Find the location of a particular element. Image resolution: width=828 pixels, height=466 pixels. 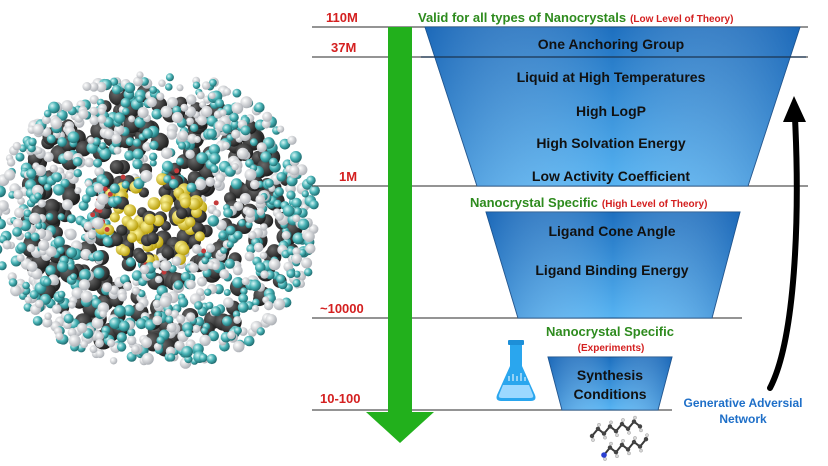

level-label-10000: ~10000 is located at coordinates (342, 308).